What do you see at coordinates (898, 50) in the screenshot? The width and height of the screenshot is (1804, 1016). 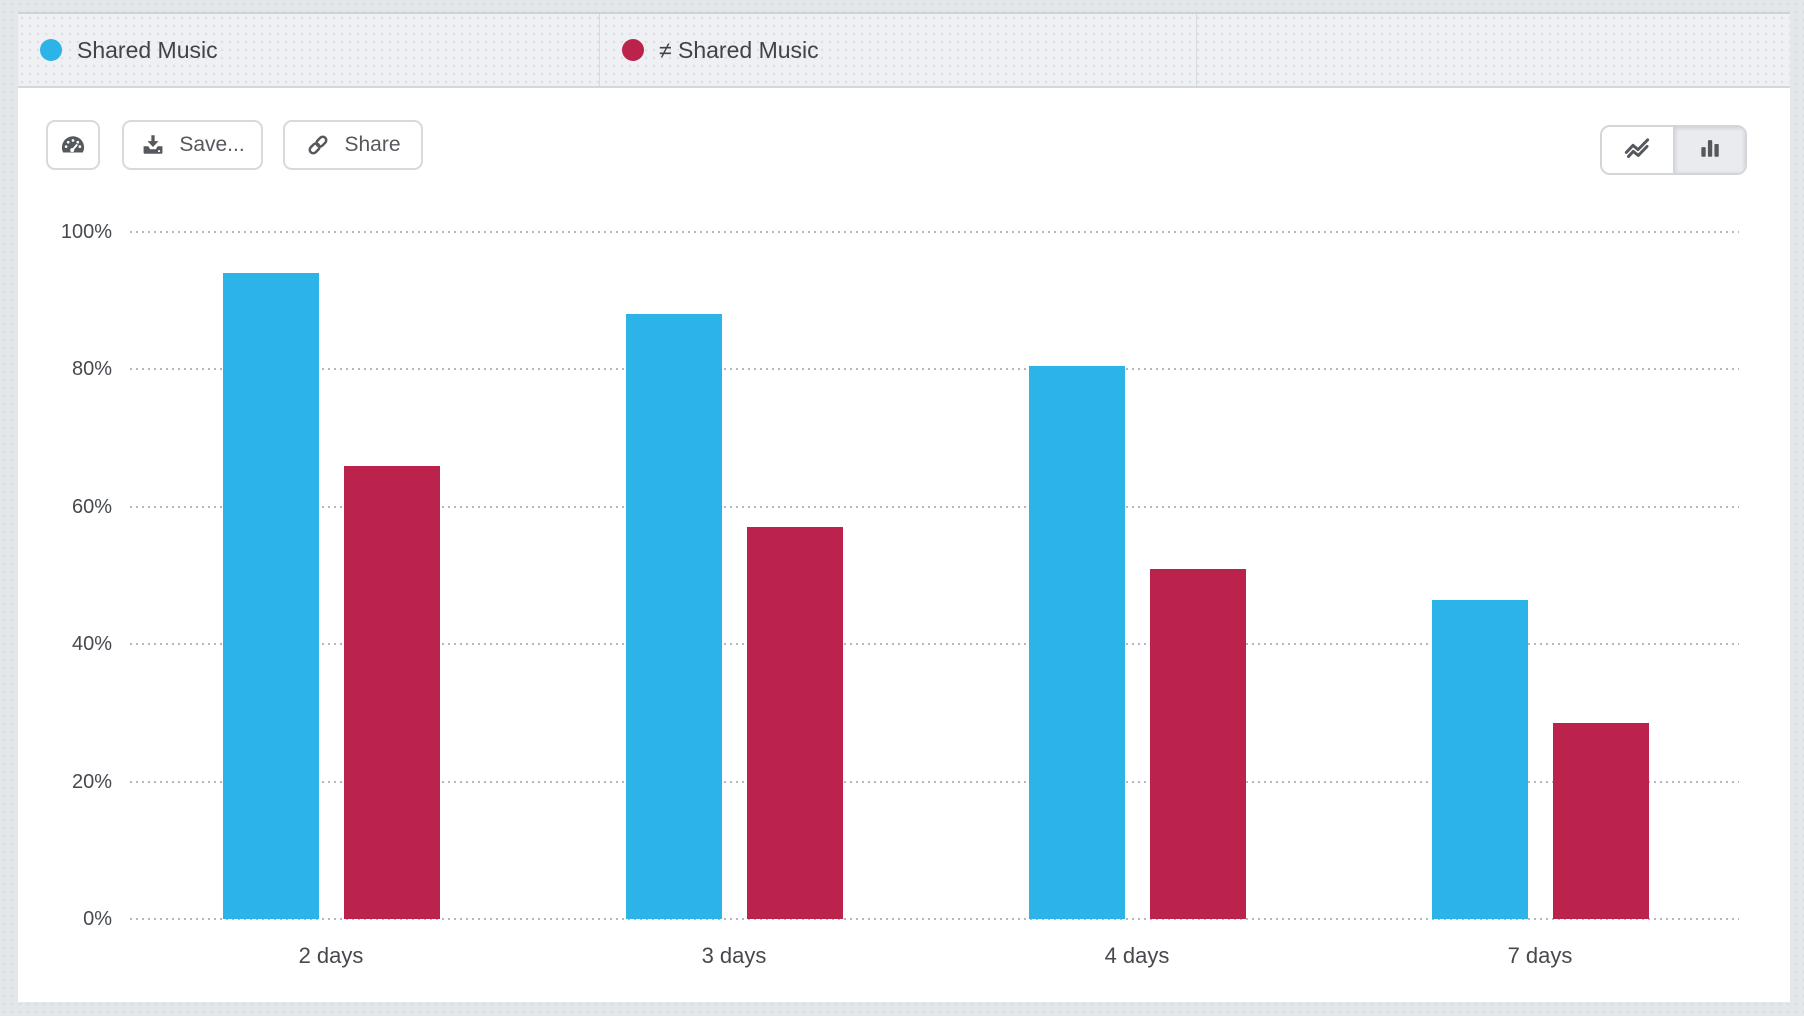 I see `legend-item-not-shared-music: ≠ Shared Music` at bounding box center [898, 50].